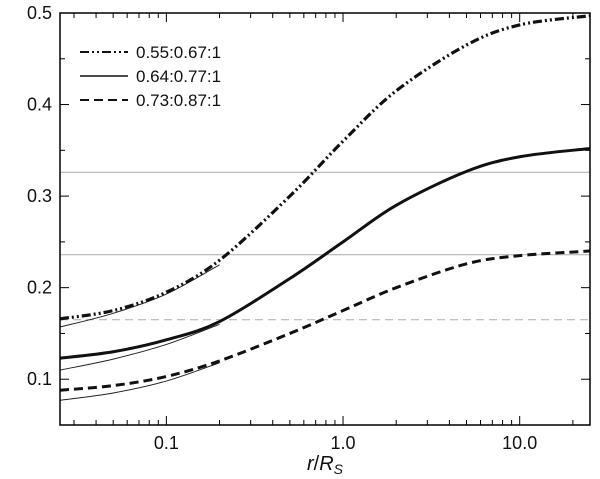 The image size is (600, 479). I want to click on x-tick-label: 10.0, so click(519, 443).